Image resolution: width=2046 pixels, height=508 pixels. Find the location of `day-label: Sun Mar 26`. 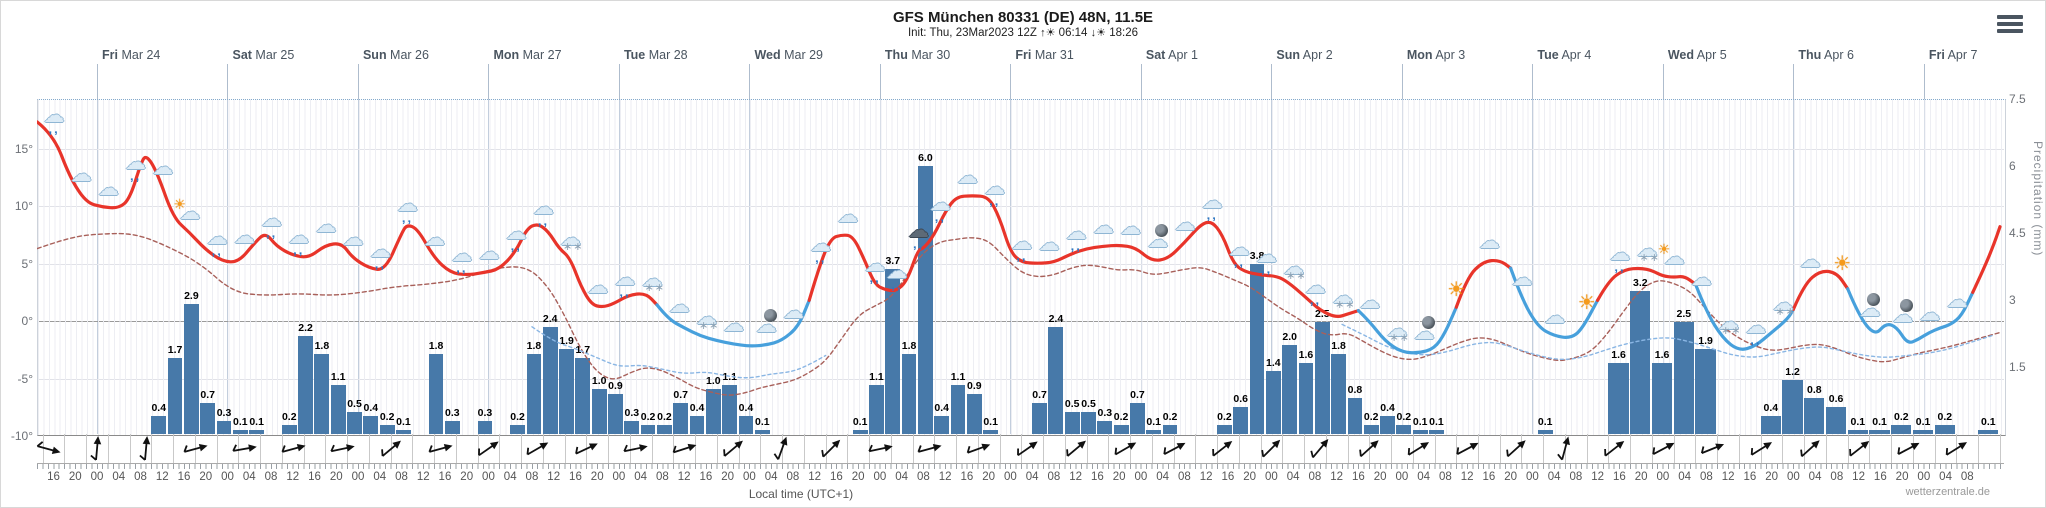

day-label: Sun Mar 26 is located at coordinates (395, 55).